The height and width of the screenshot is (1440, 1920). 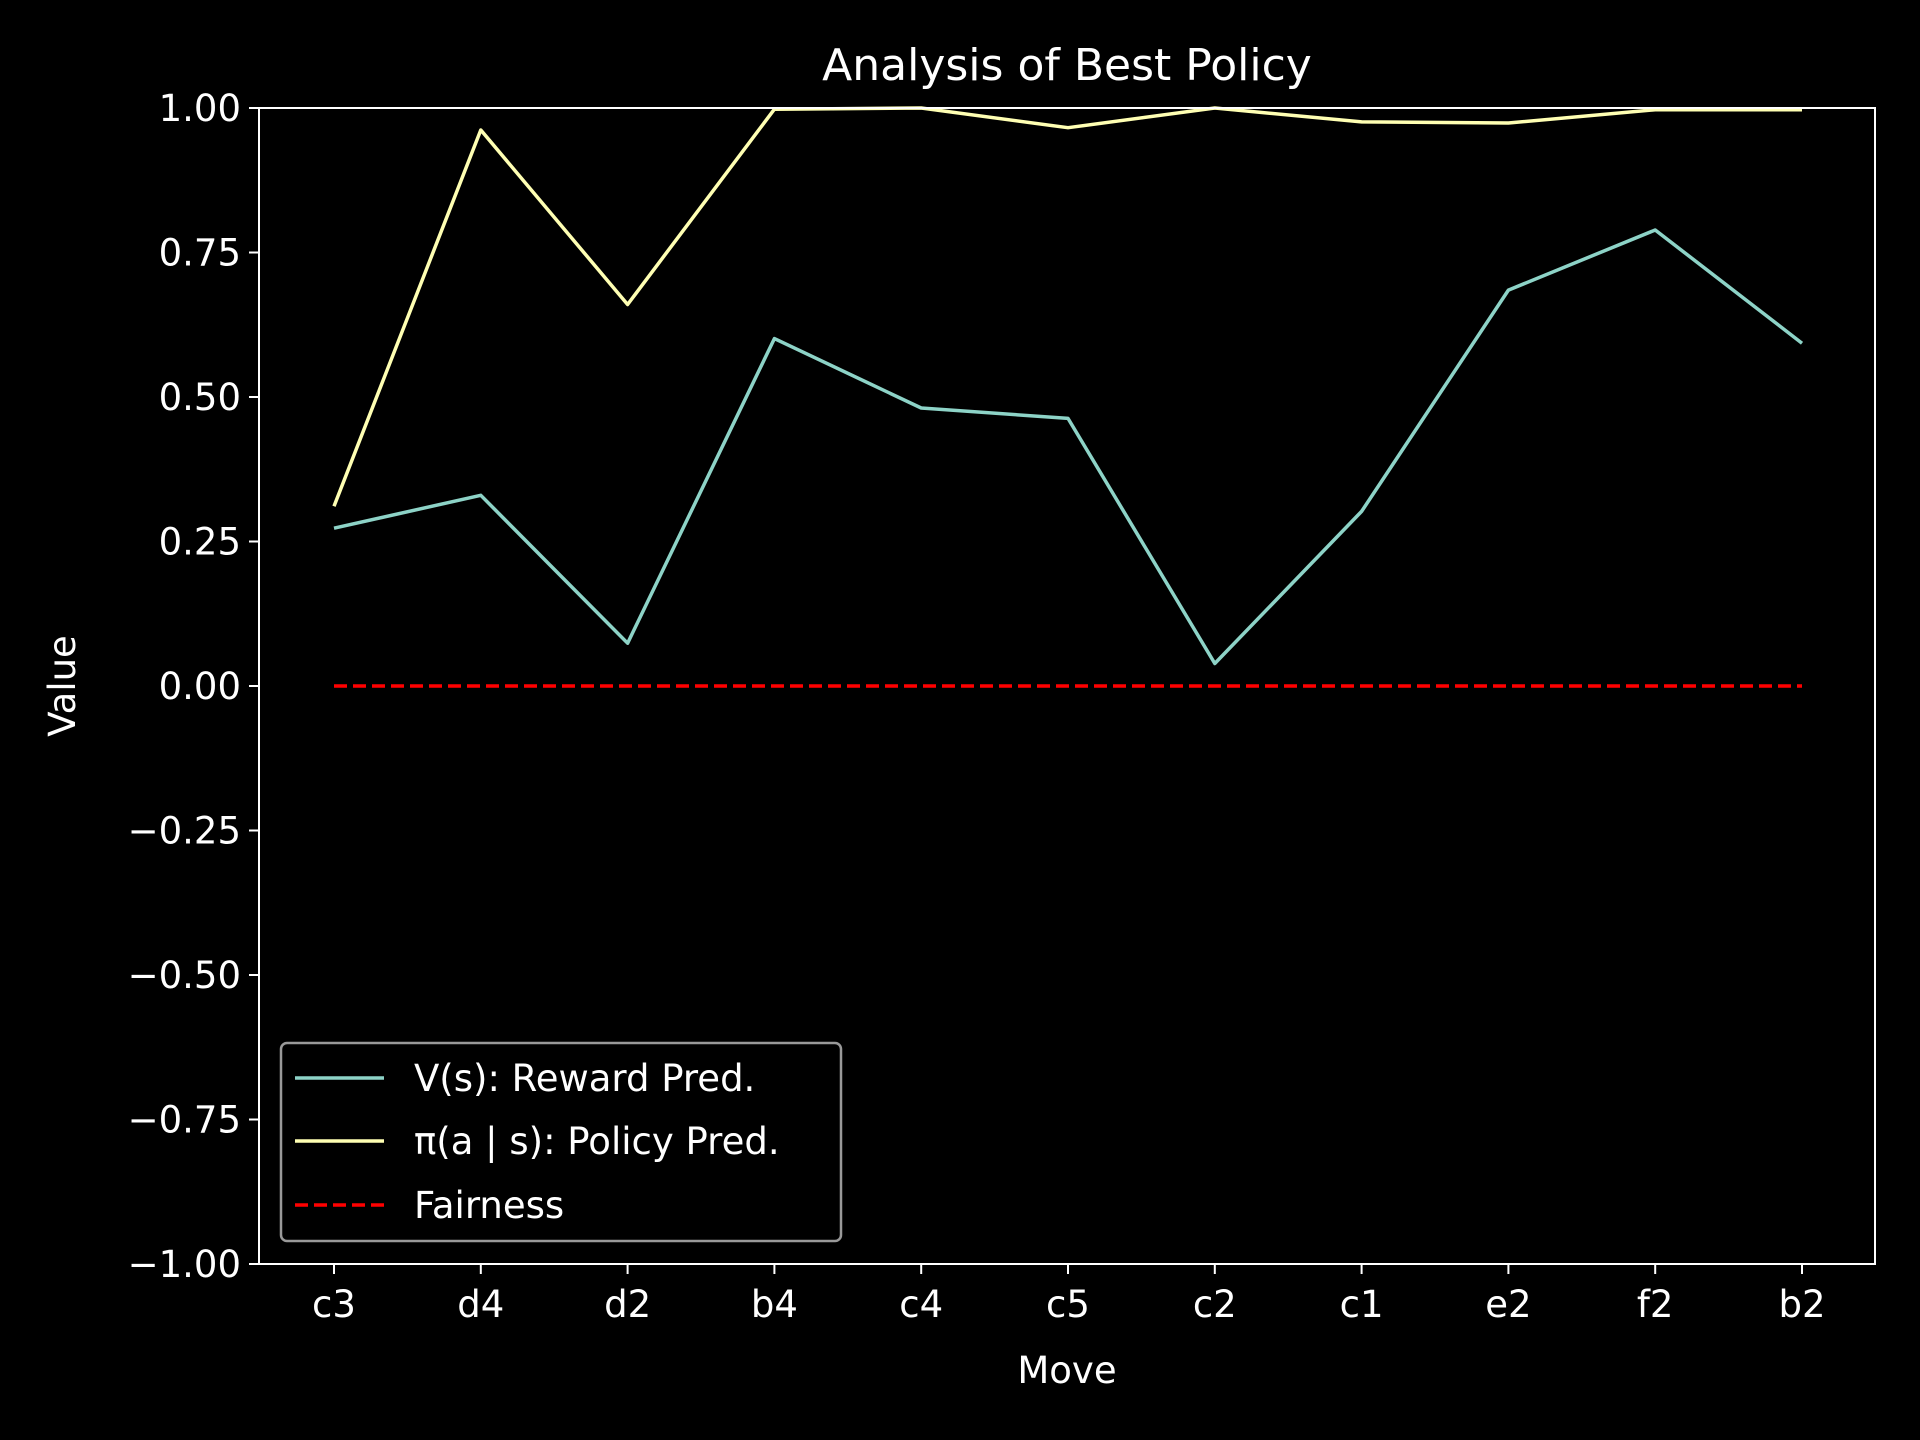 What do you see at coordinates (200, 253) in the screenshot?
I see `y-tick-label: 0.75` at bounding box center [200, 253].